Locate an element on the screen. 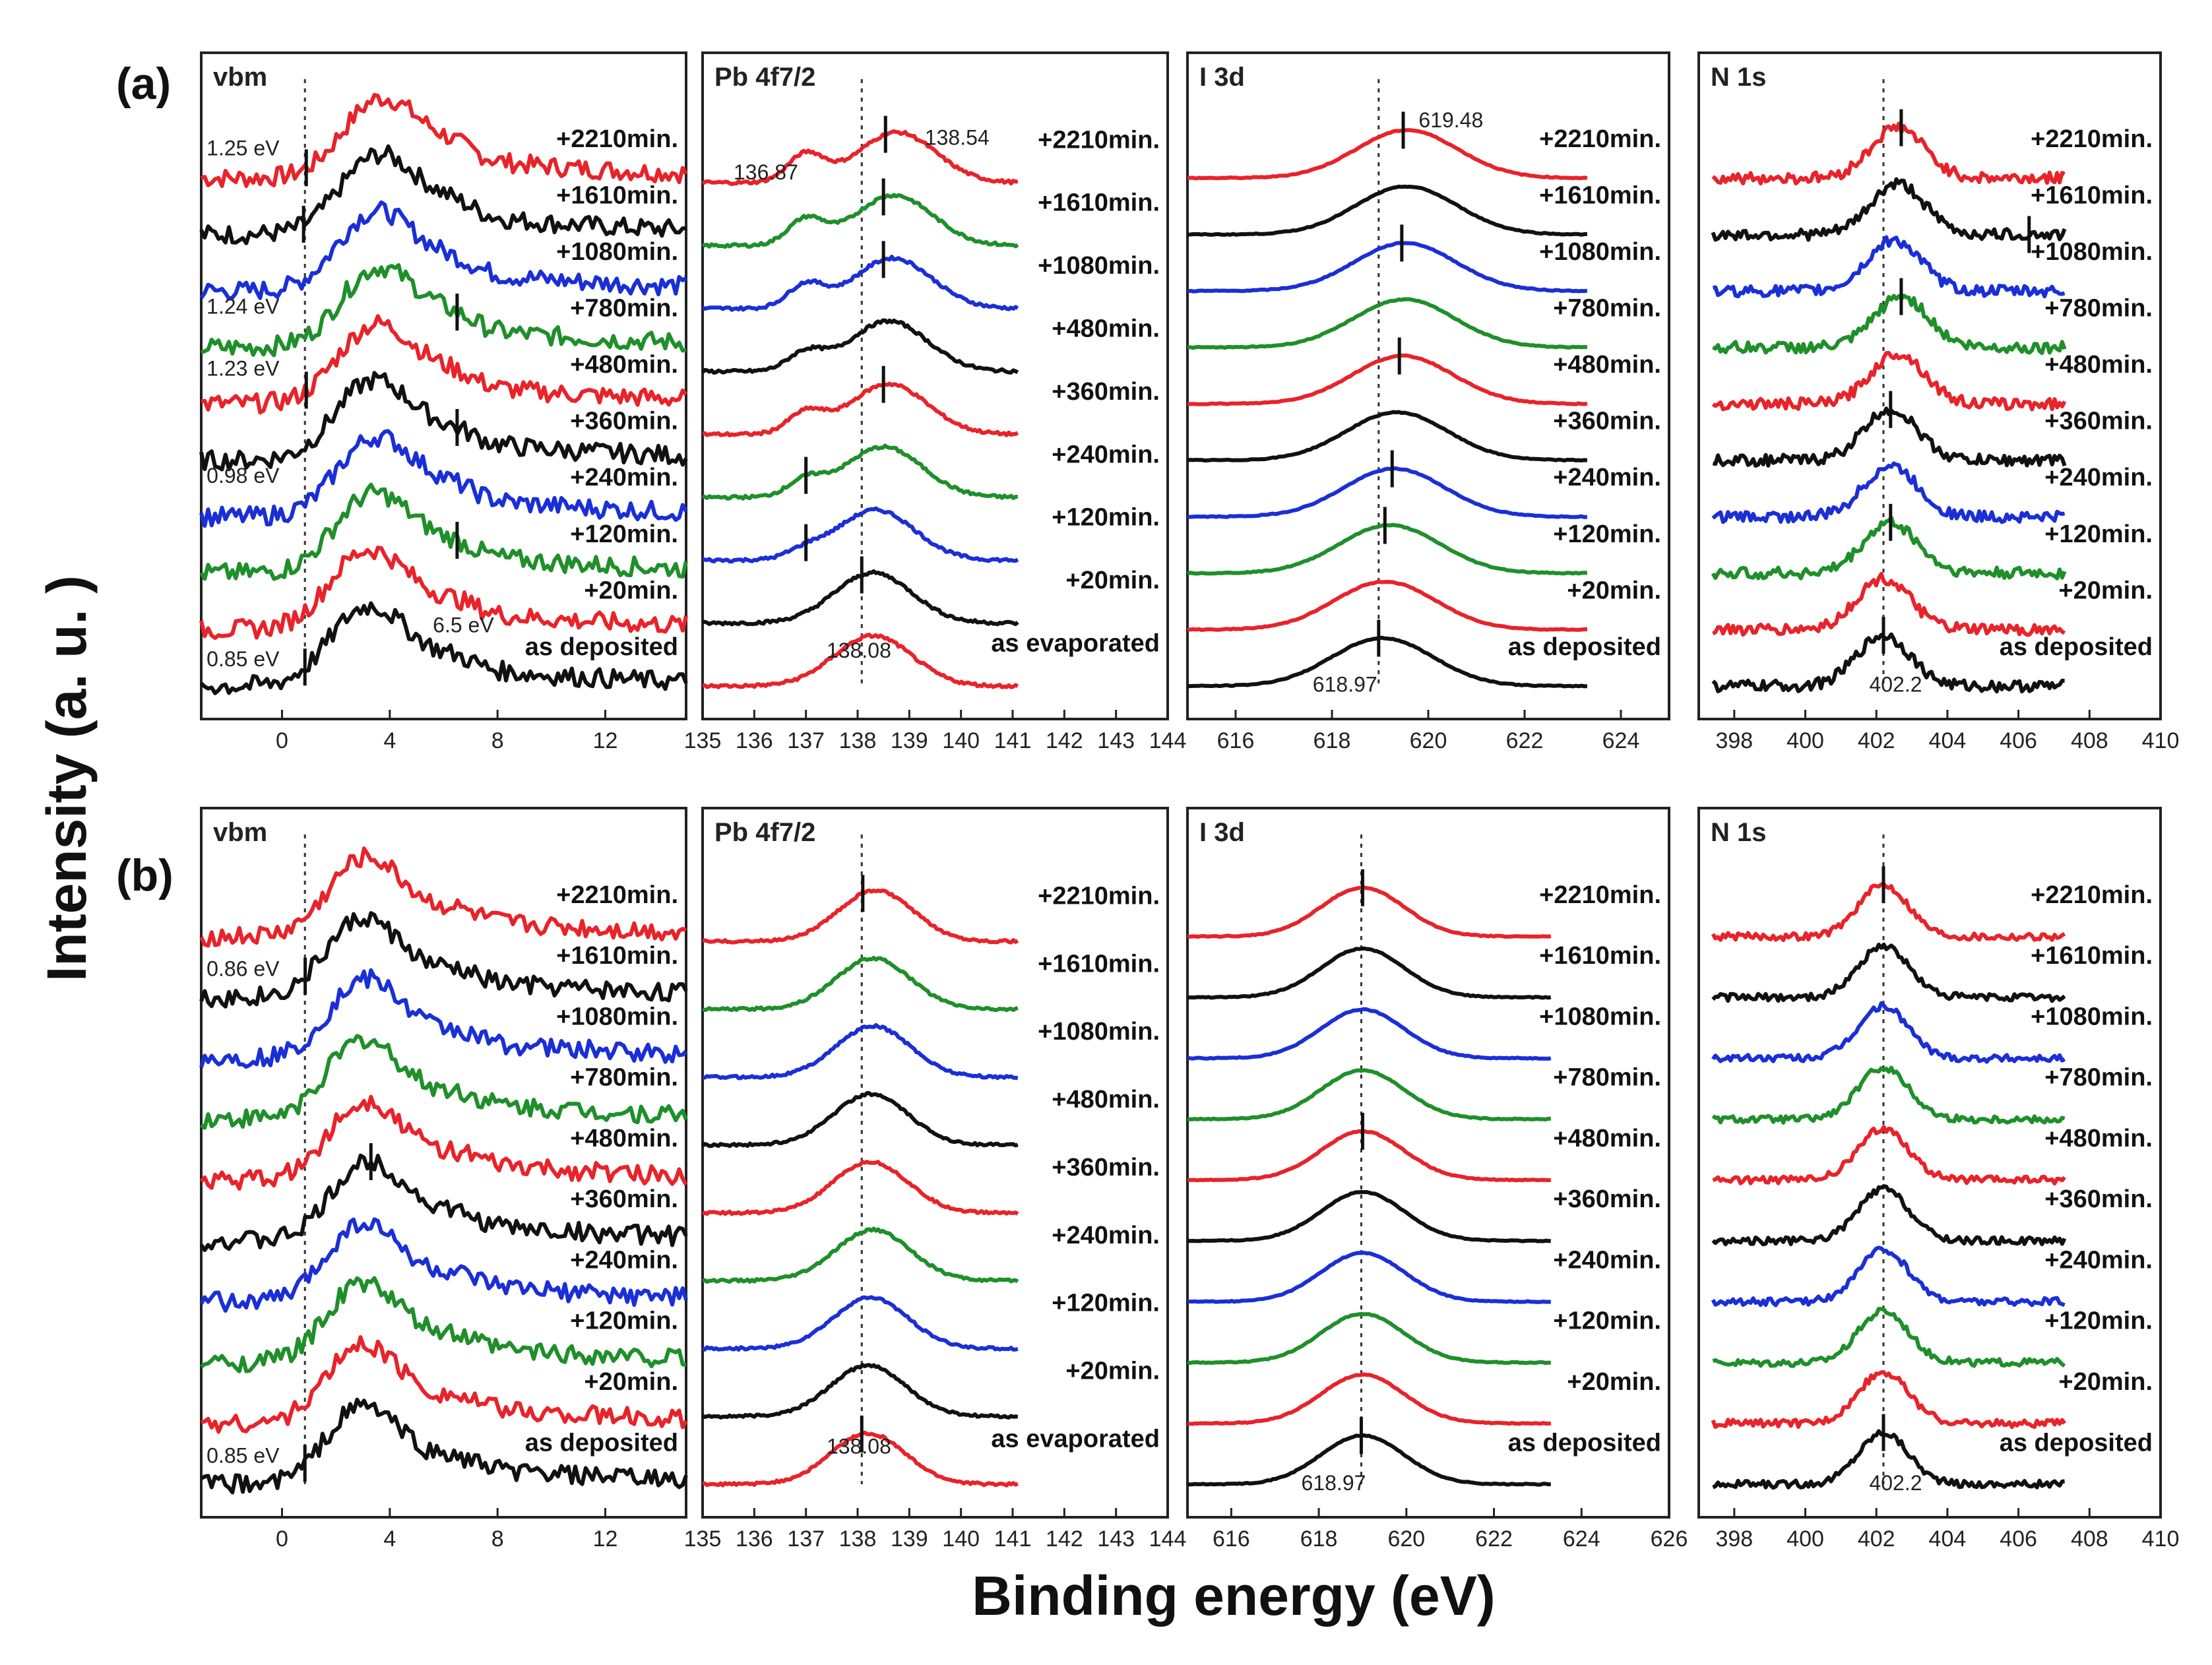 This screenshot has width=2212, height=1665. value-annotation: 619.48 is located at coordinates (1450, 120).